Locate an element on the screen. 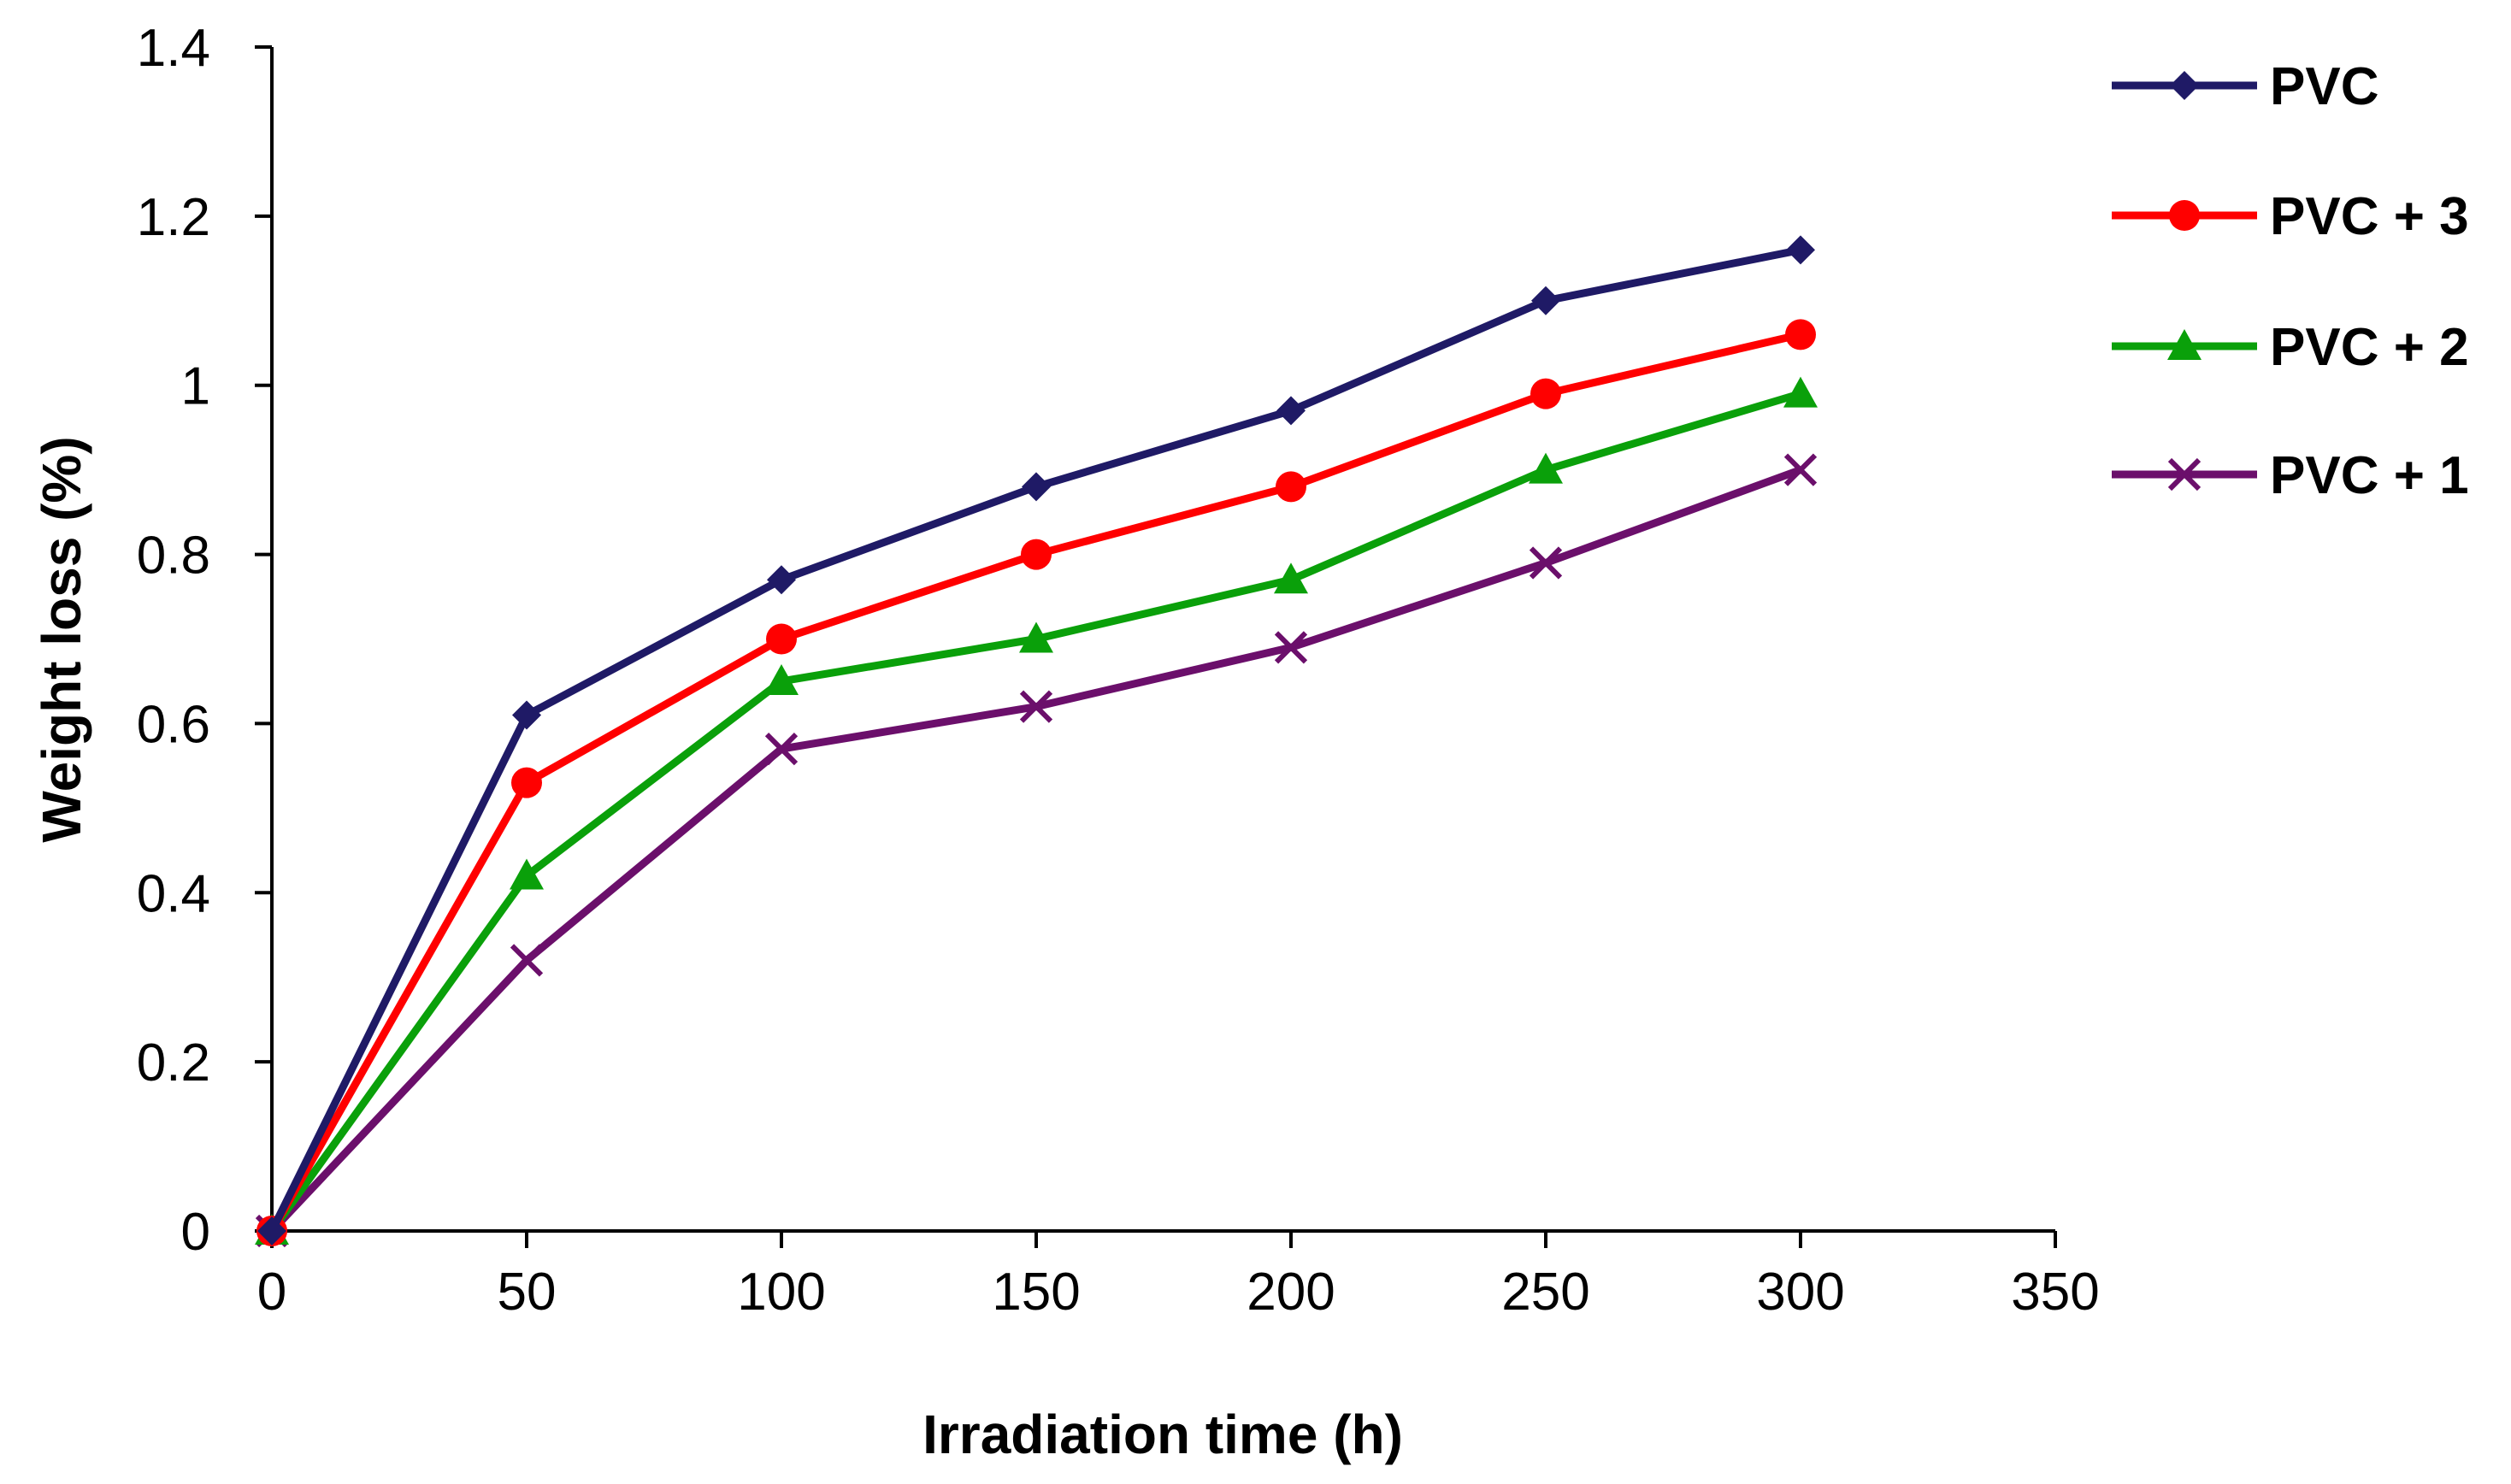 The width and height of the screenshot is (2511, 1484). y-axis-title: Weight loss (%) is located at coordinates (61, 639).